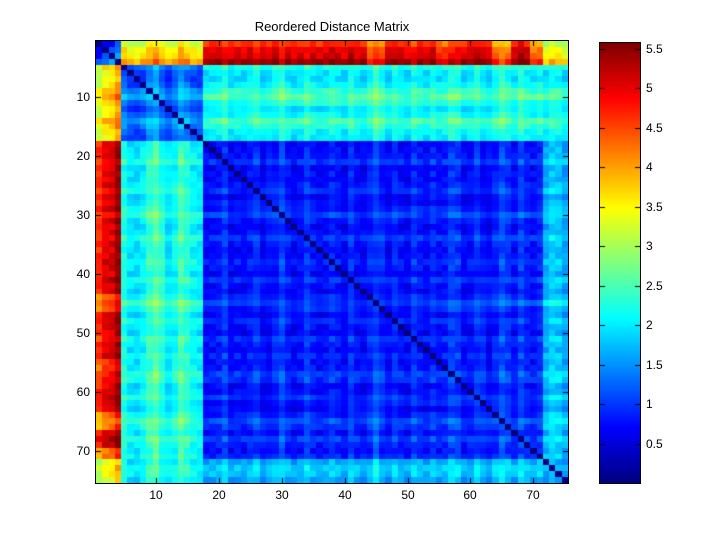  I want to click on colorbar-tick-label: 4, so click(649, 167).